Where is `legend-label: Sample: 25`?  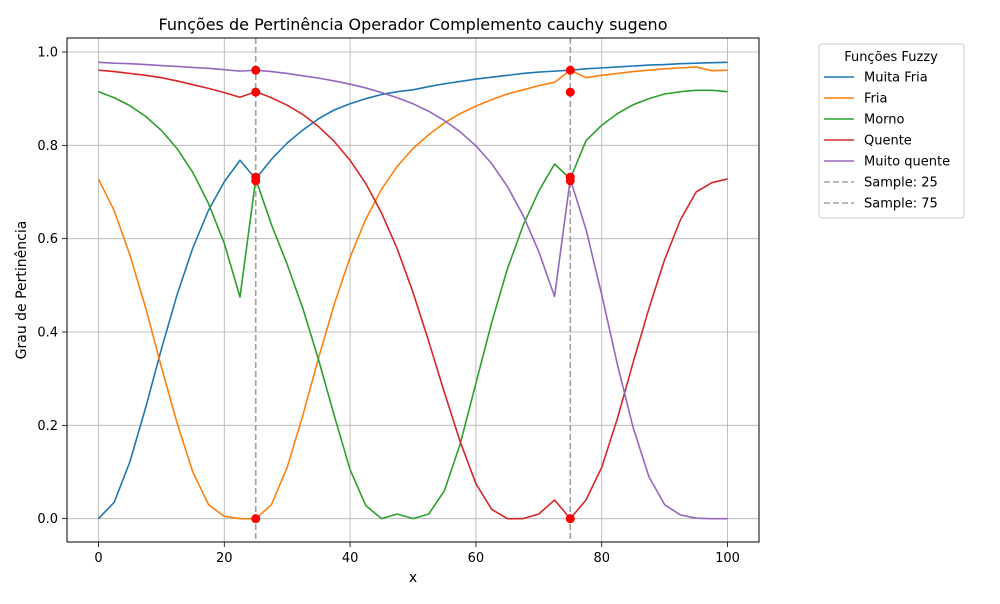 legend-label: Sample: 25 is located at coordinates (901, 183).